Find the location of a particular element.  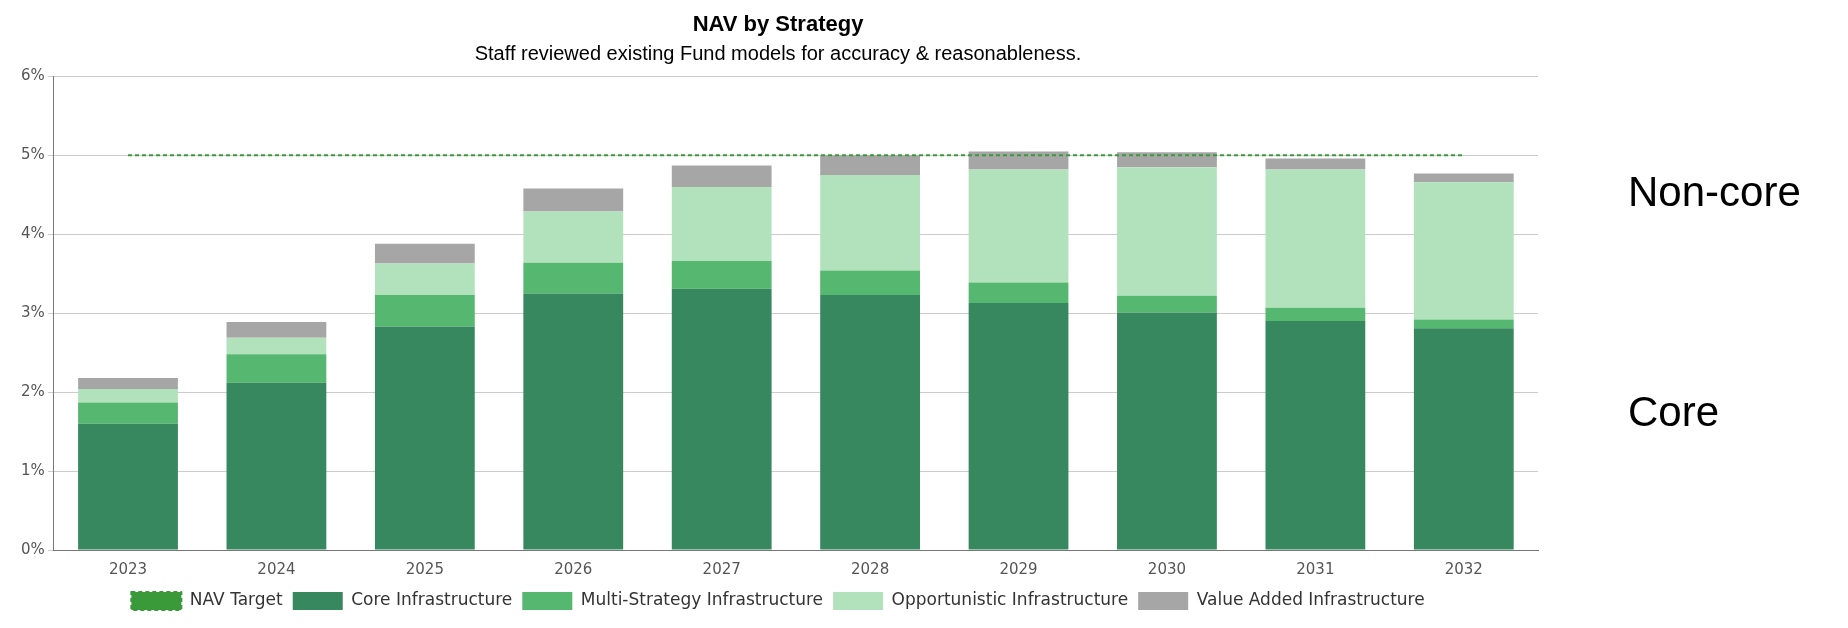

x-tick-label: 2027 is located at coordinates (721, 568).